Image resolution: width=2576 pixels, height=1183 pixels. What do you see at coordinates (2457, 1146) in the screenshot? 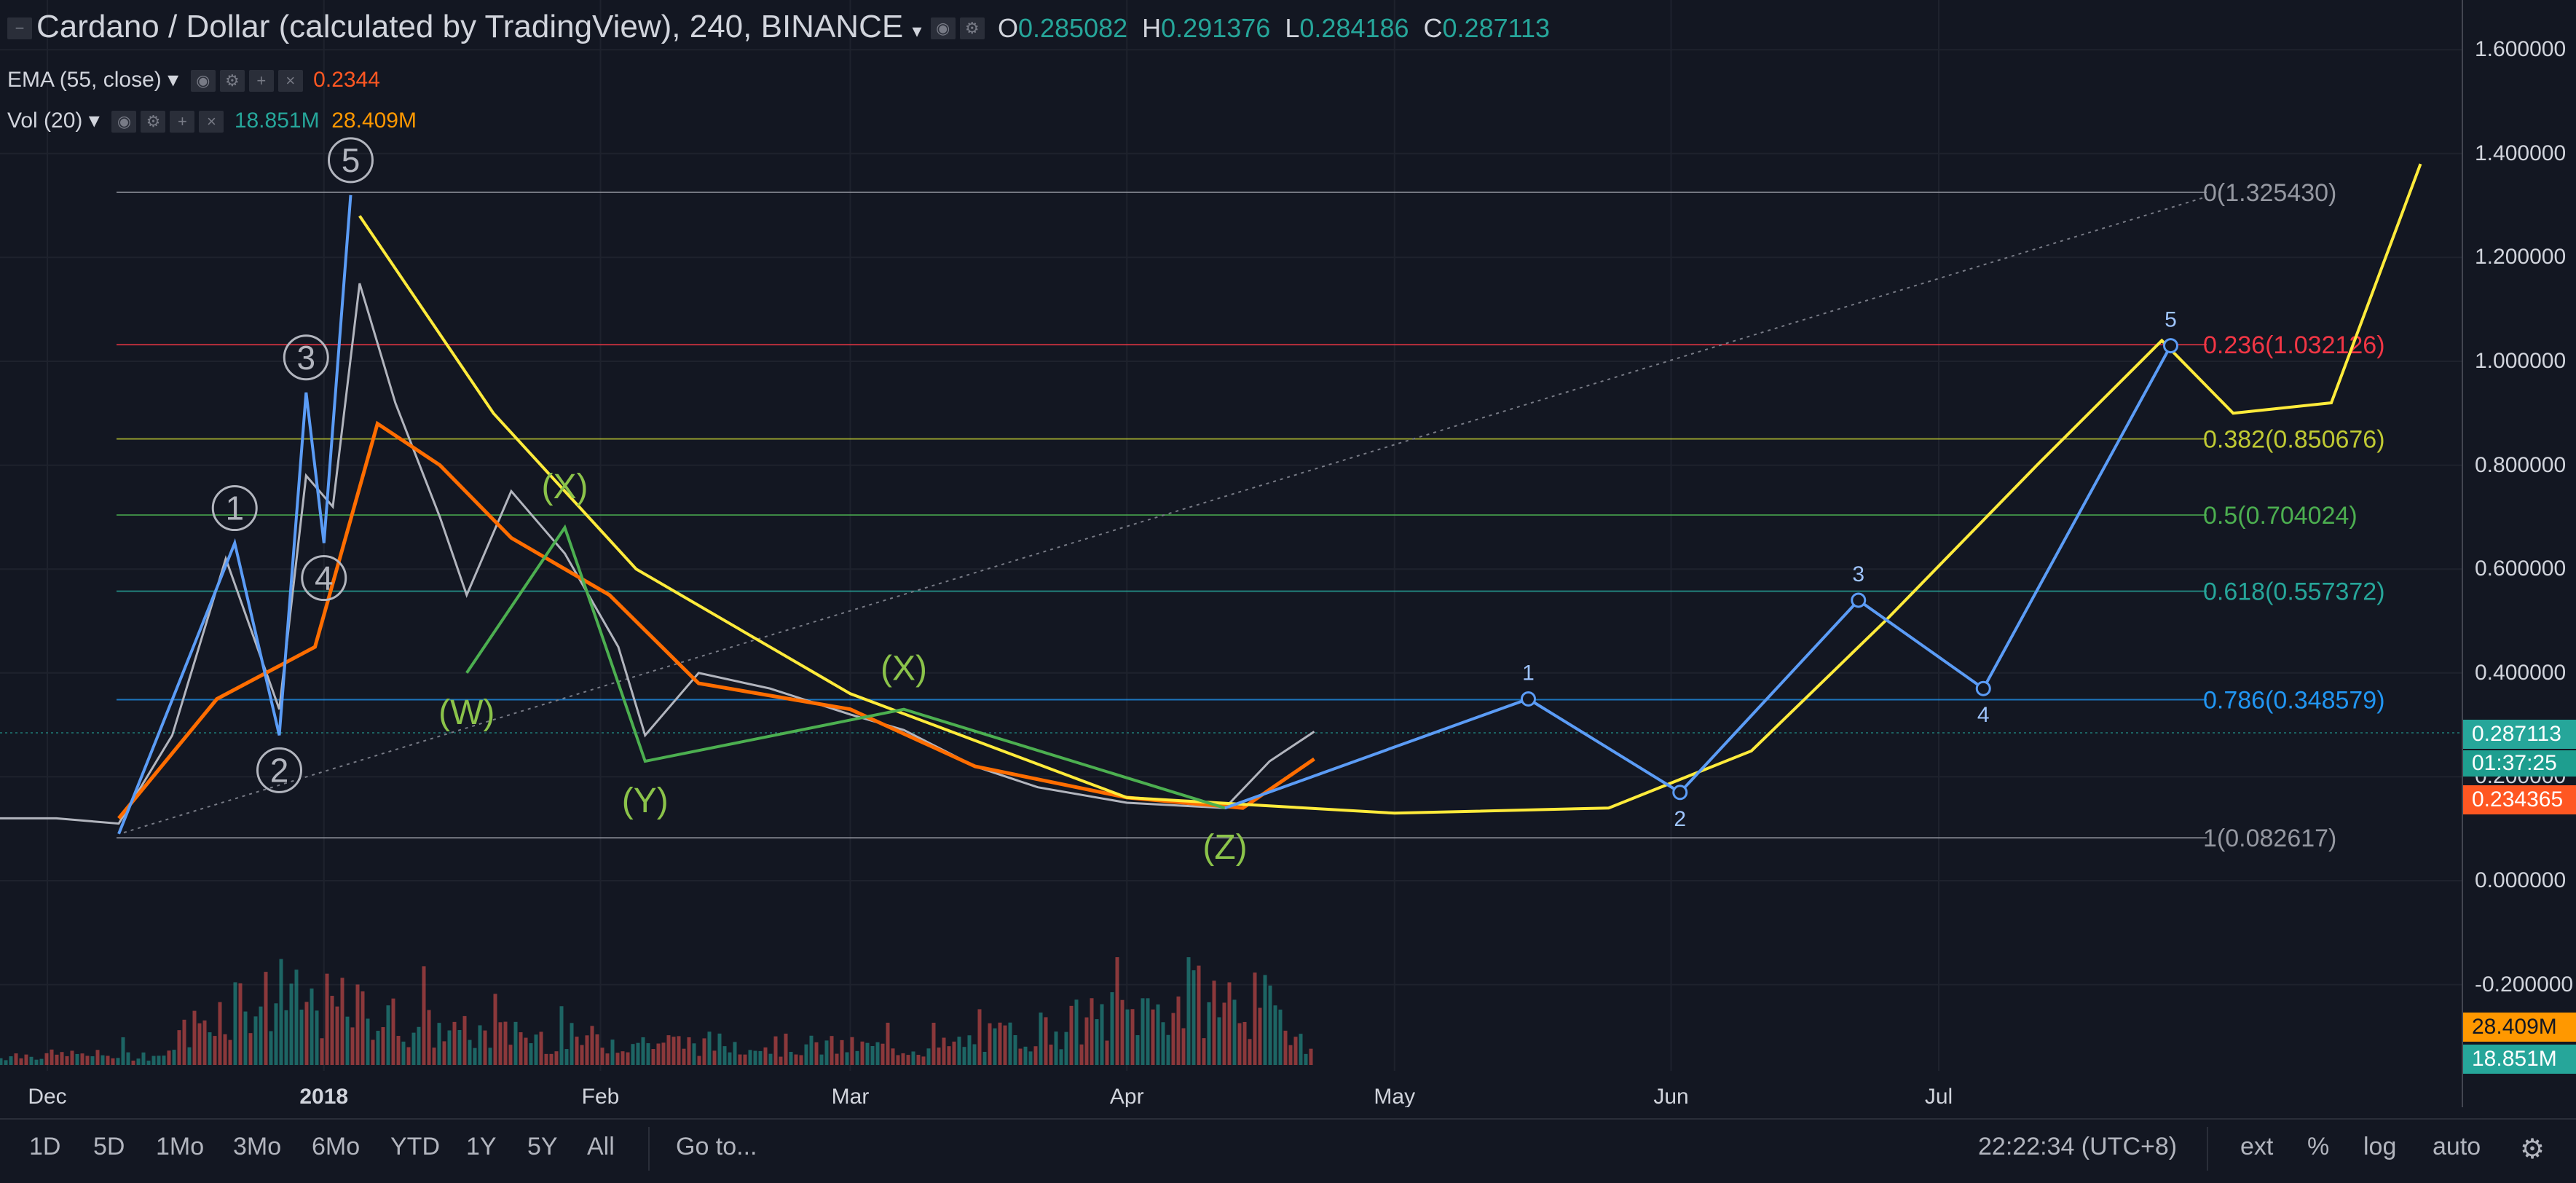
I see `auto-toggle: auto` at bounding box center [2457, 1146].